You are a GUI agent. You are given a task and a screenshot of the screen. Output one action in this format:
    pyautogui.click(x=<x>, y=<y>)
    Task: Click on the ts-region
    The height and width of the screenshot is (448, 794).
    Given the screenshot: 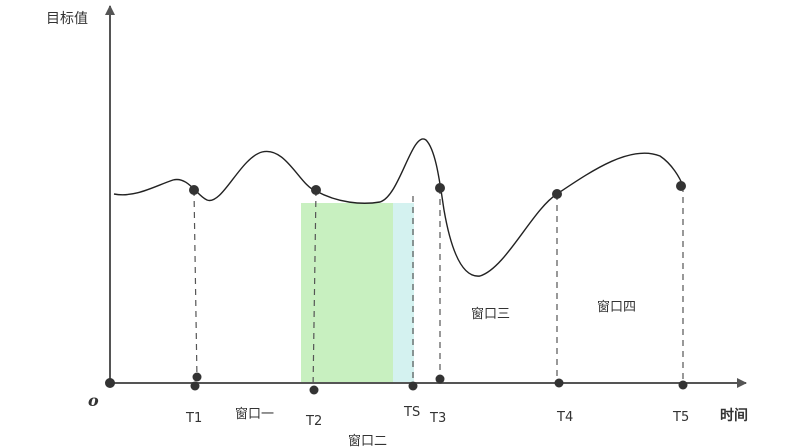 What is the action you would take?
    pyautogui.click(x=403, y=293)
    